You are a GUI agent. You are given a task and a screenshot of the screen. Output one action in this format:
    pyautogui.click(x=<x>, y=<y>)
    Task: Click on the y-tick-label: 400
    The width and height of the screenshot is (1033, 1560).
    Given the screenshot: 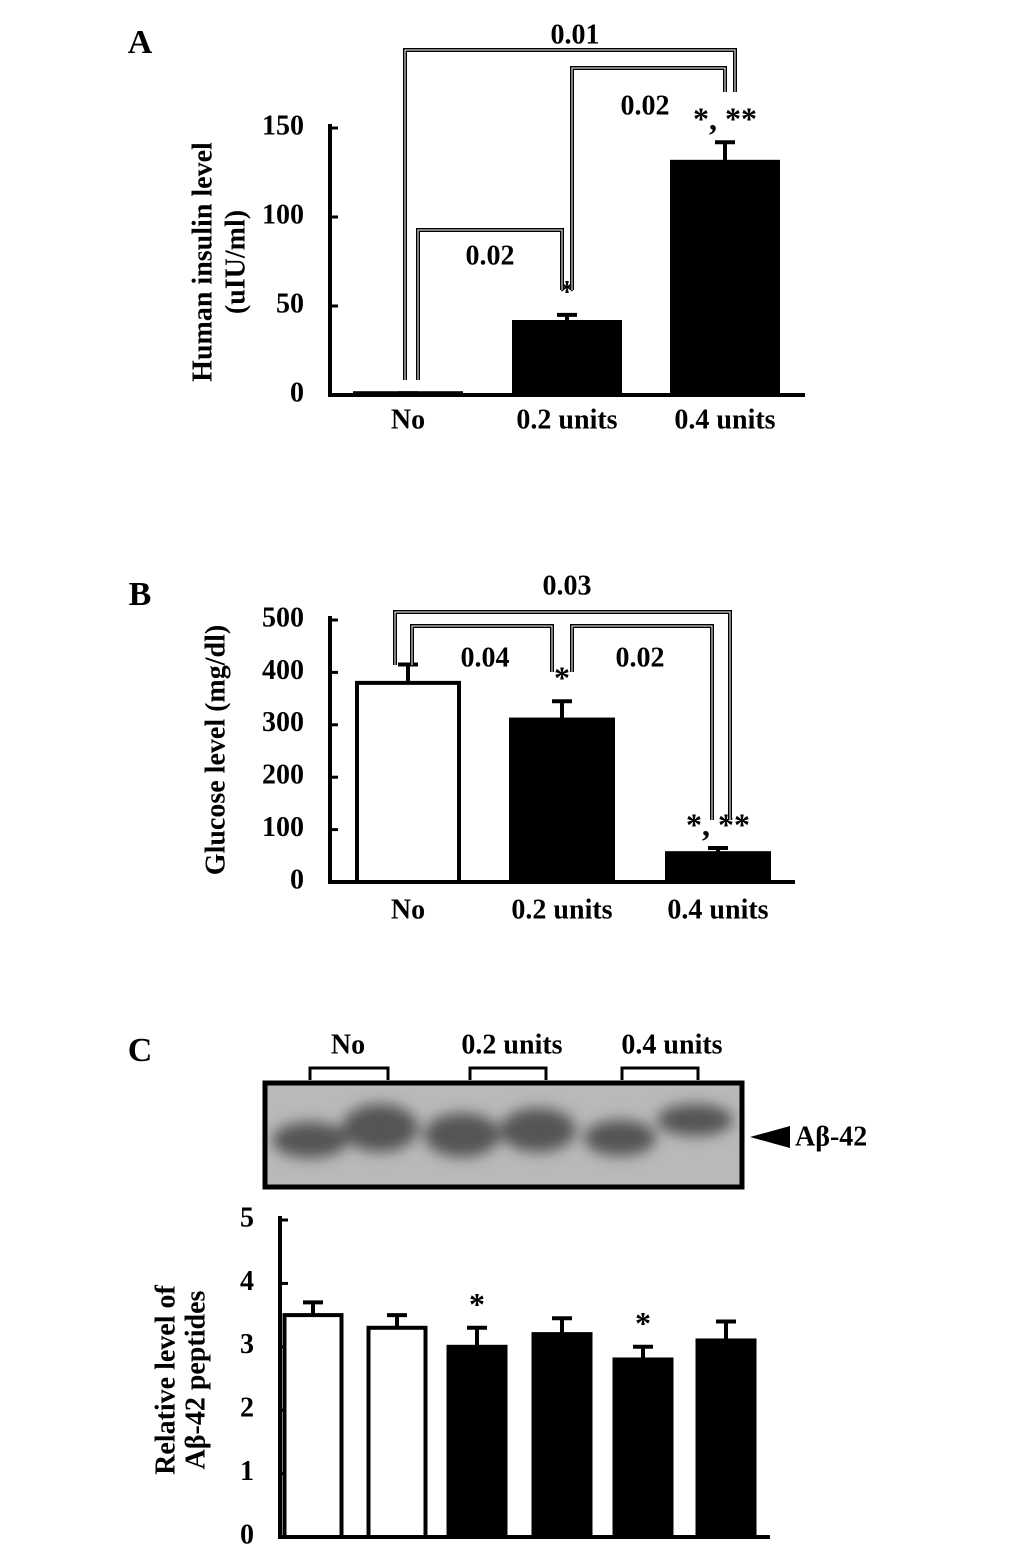 What is the action you would take?
    pyautogui.click(x=283, y=670)
    